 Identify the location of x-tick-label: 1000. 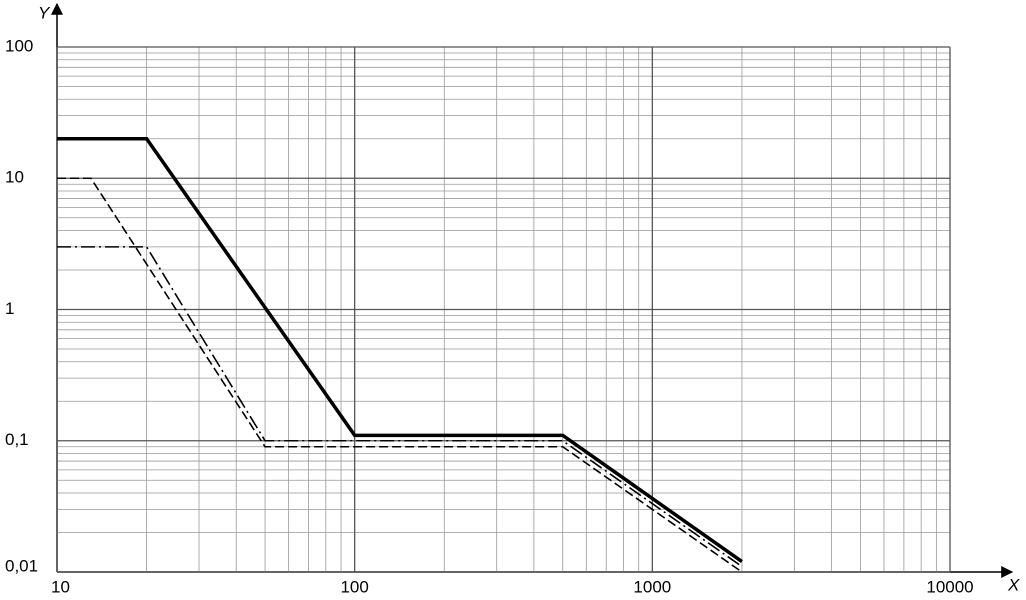
(652, 586).